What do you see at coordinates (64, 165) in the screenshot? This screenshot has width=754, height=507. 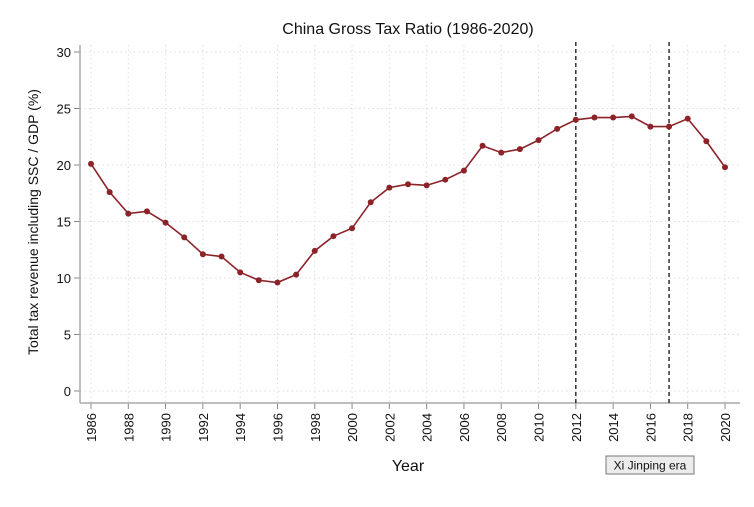 I see `y-tick-label: 20` at bounding box center [64, 165].